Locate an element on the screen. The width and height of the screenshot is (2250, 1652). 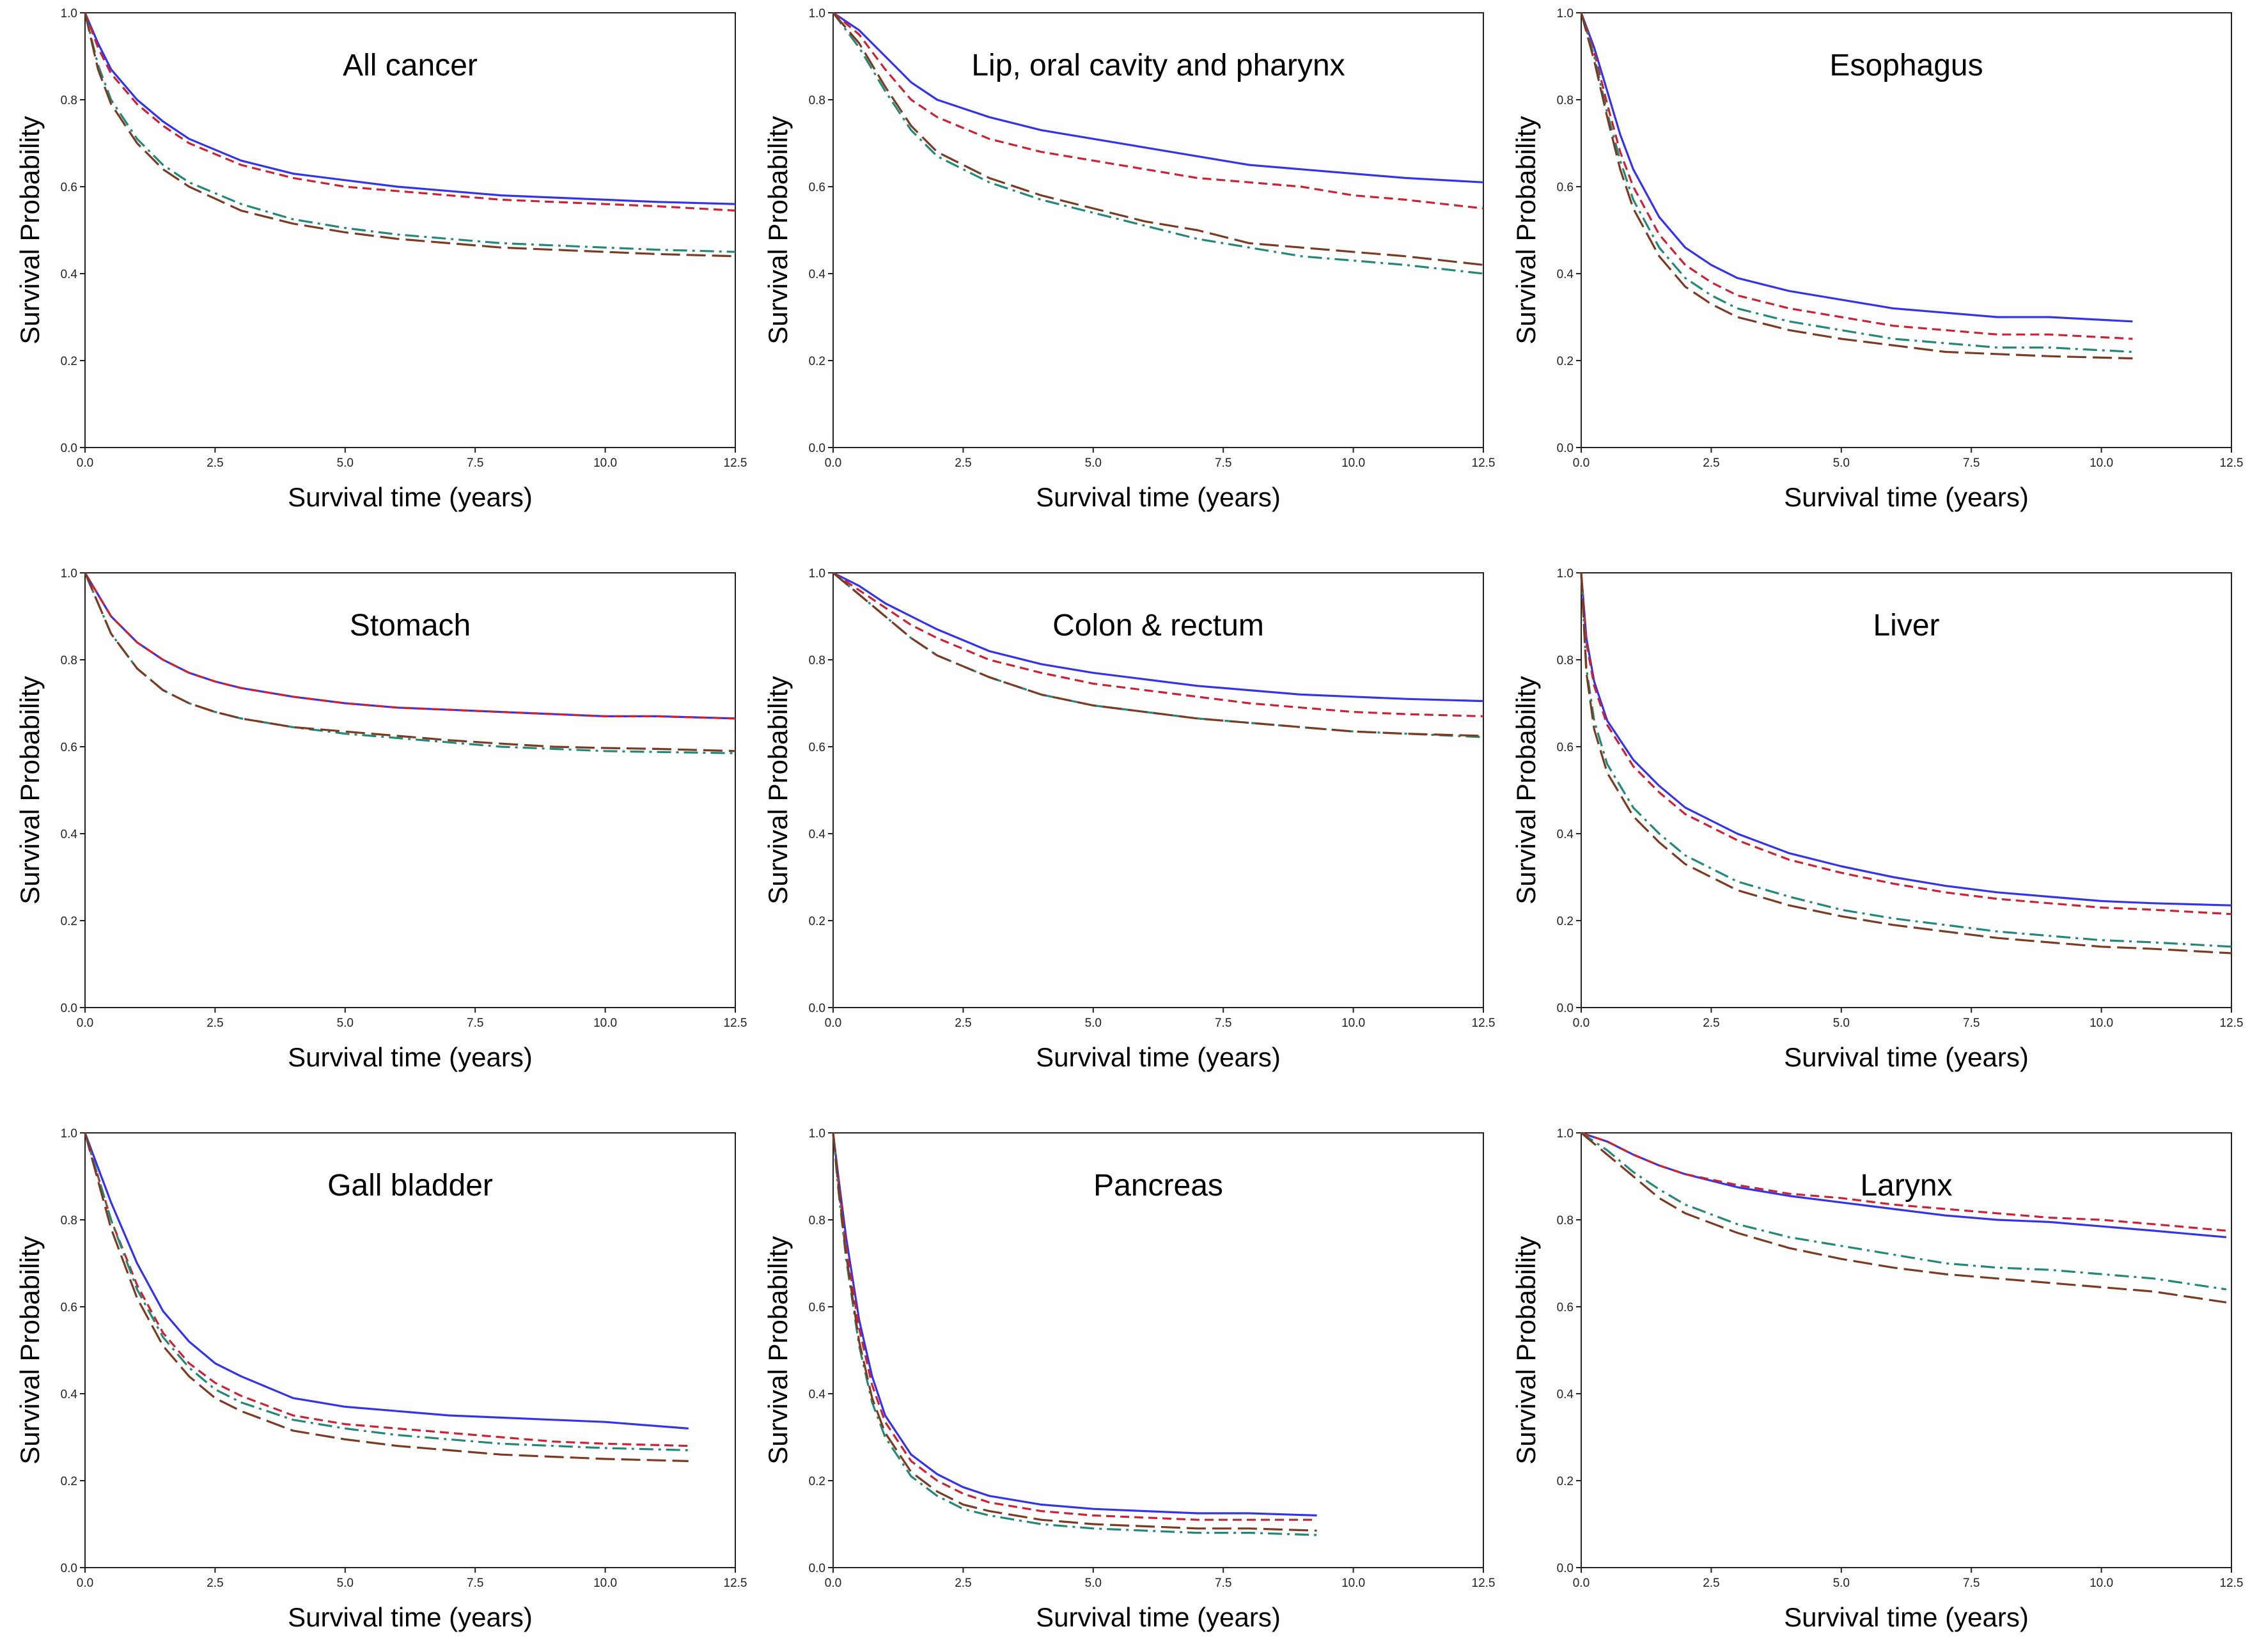
chart-title: Lip, oral cavity and pharynx is located at coordinates (1158, 65).